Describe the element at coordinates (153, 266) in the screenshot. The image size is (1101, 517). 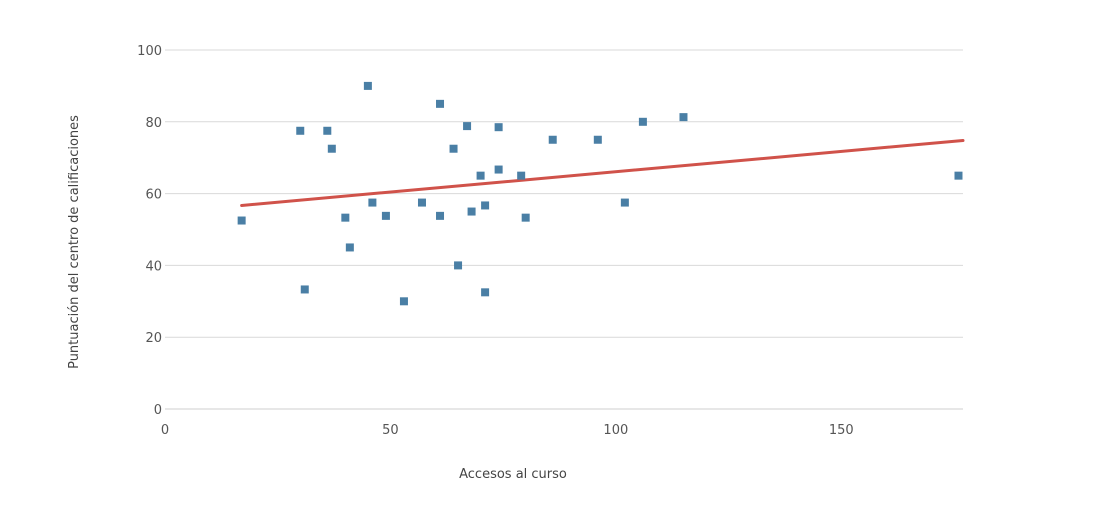
I see `y-tick-label: 40` at that location.